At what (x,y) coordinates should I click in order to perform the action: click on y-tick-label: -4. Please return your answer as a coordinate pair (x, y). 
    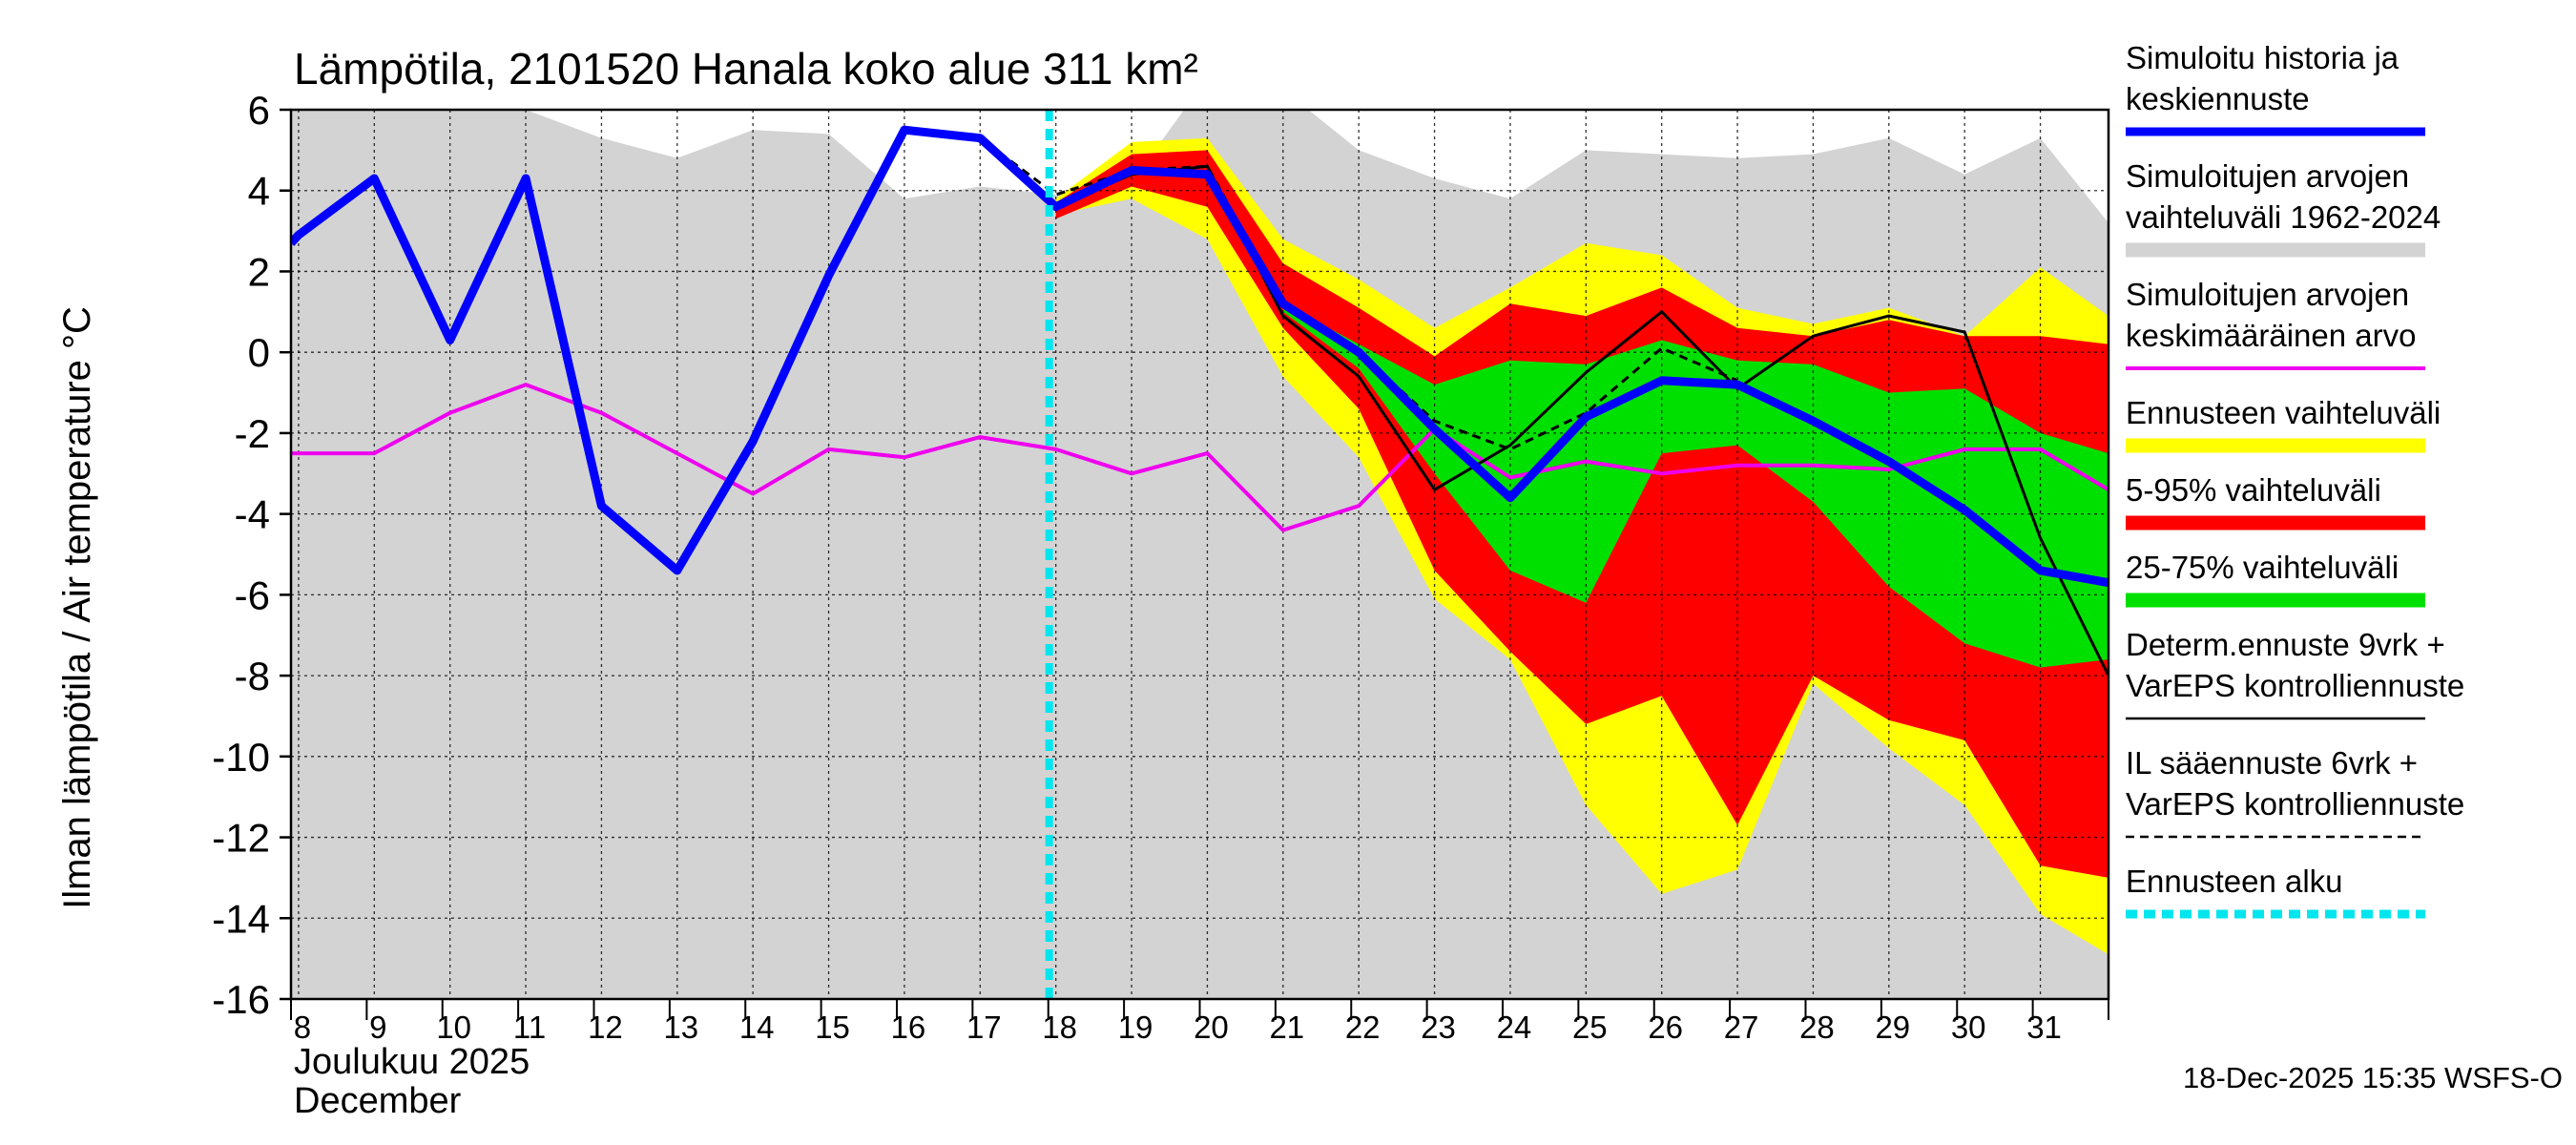
    Looking at the image, I should click on (252, 514).